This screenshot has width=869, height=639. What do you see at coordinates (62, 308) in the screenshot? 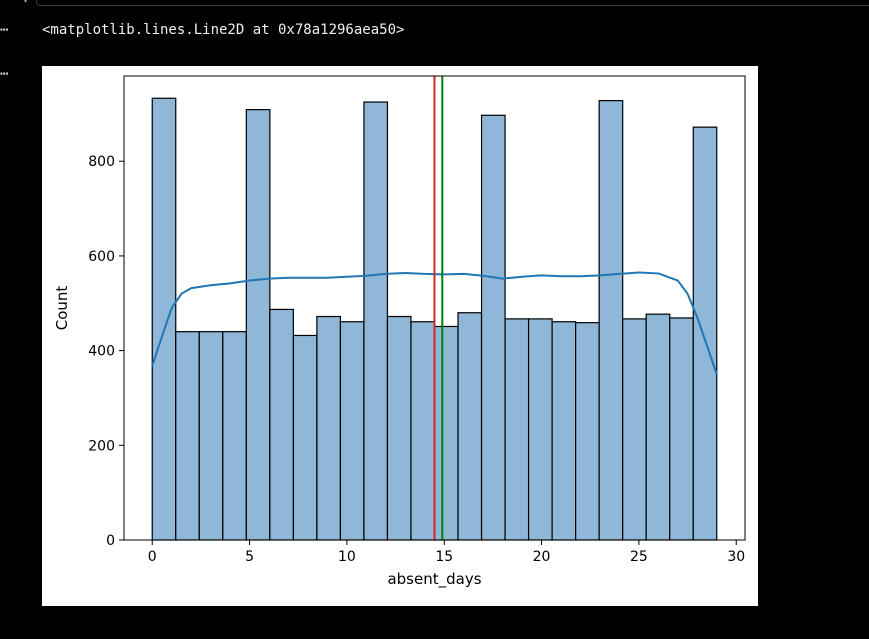
I see `y-axis-label: Count` at bounding box center [62, 308].